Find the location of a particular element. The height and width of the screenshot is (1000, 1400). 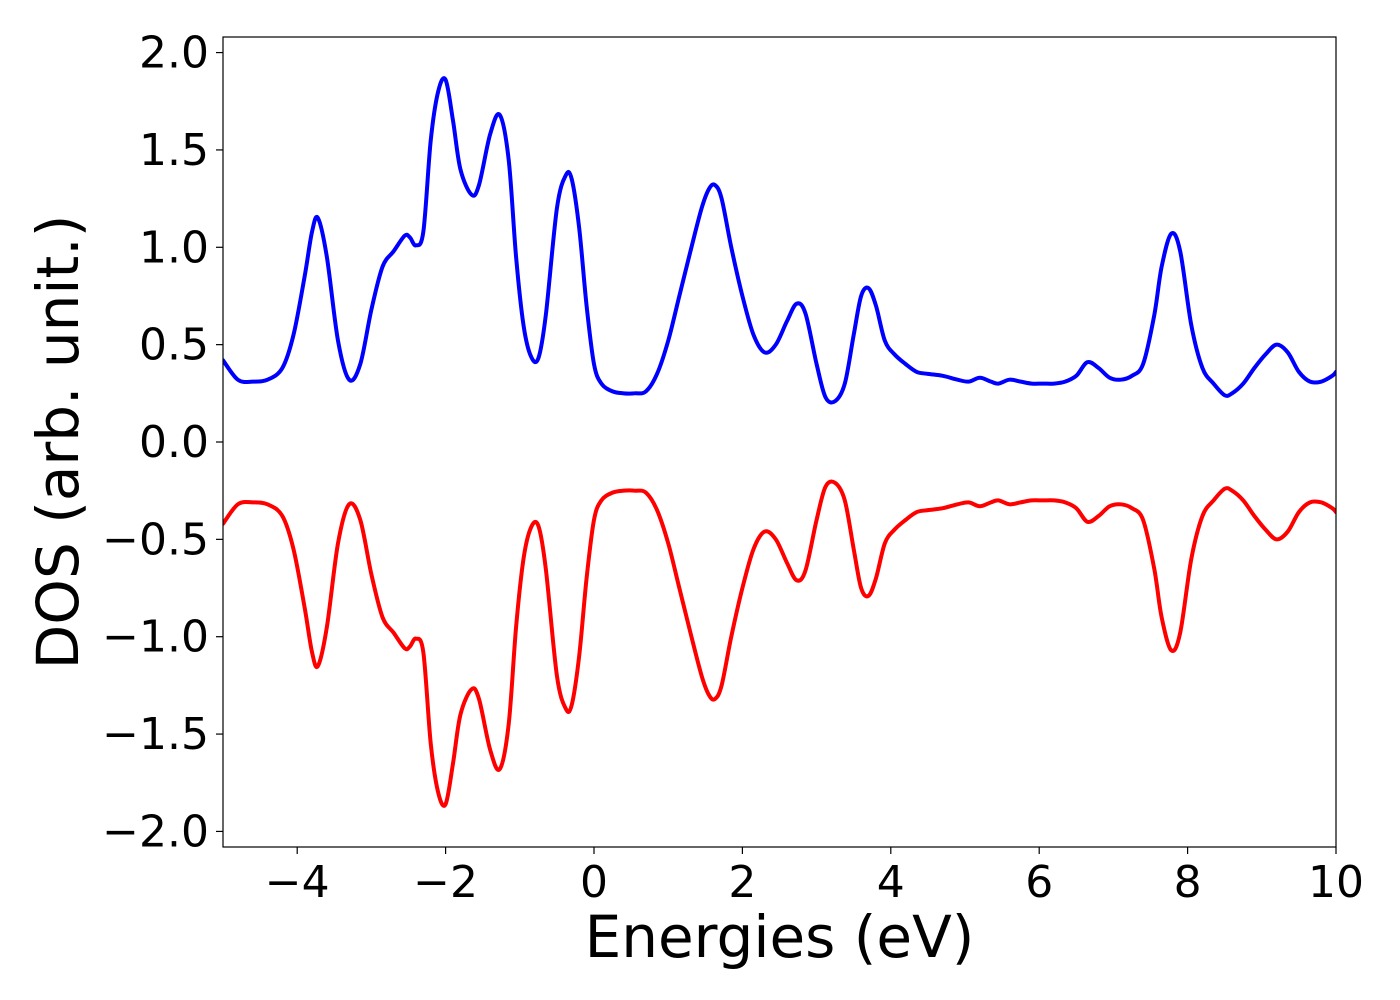

y-tick-label: −2.0 is located at coordinates (155, 831).